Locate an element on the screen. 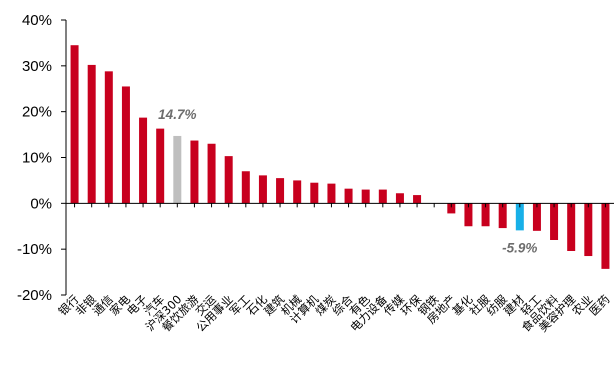 The image size is (614, 383). y-tick-label: 10% is located at coordinates (37, 158).